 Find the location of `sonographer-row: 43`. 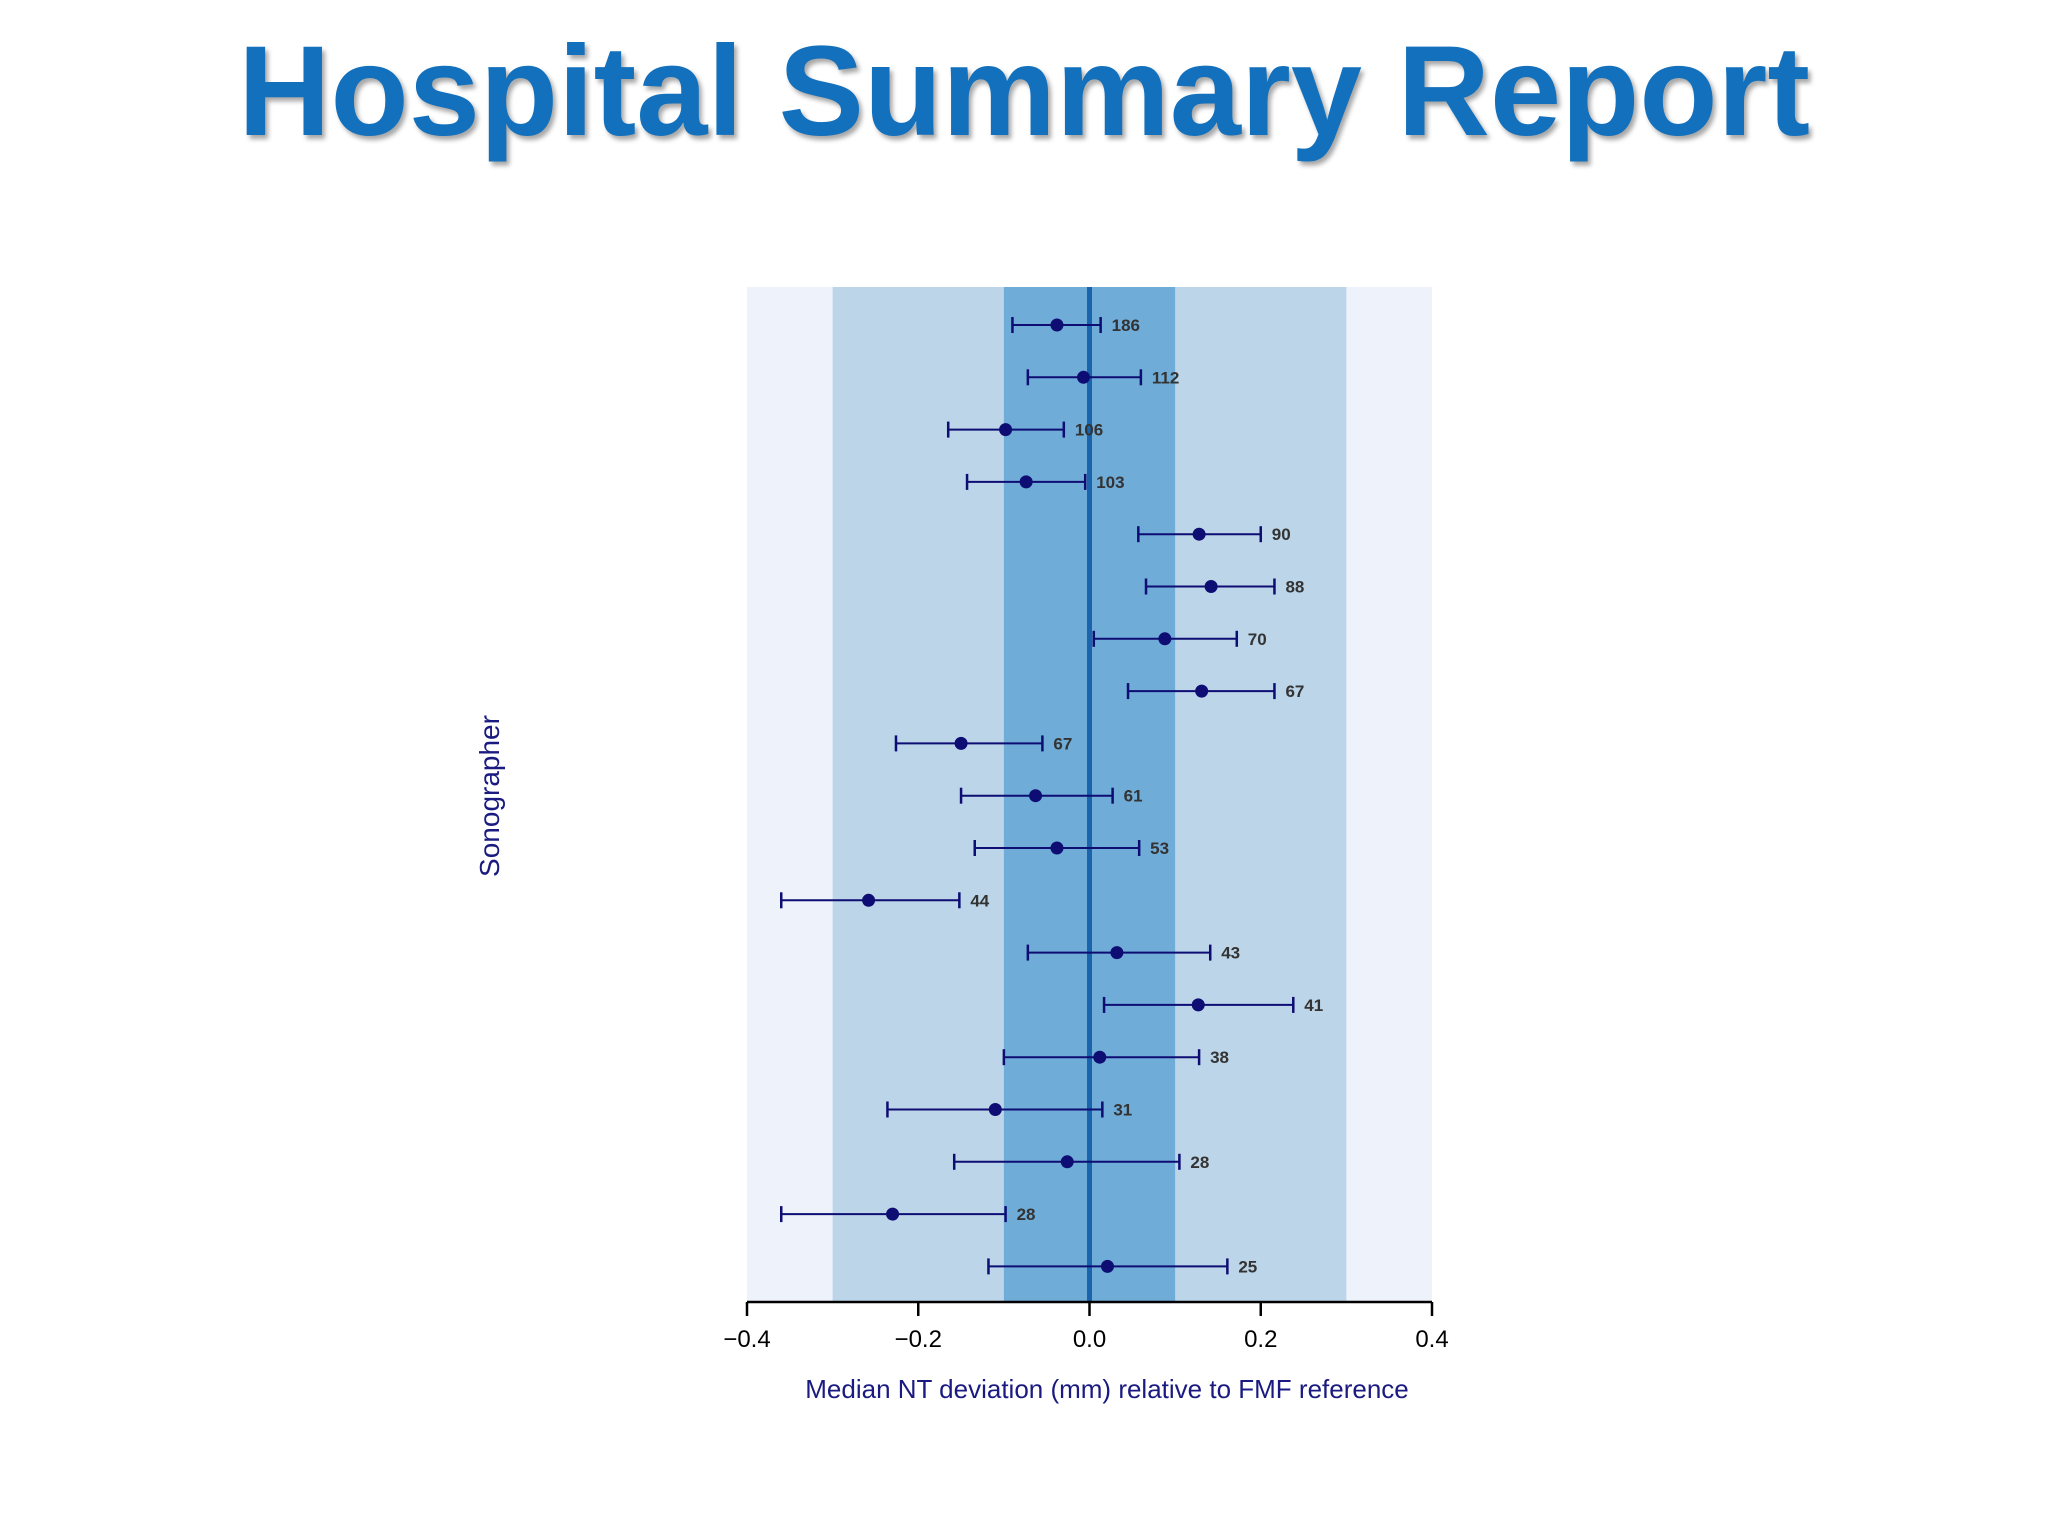

sonographer-row: 43 is located at coordinates (1133, 953).